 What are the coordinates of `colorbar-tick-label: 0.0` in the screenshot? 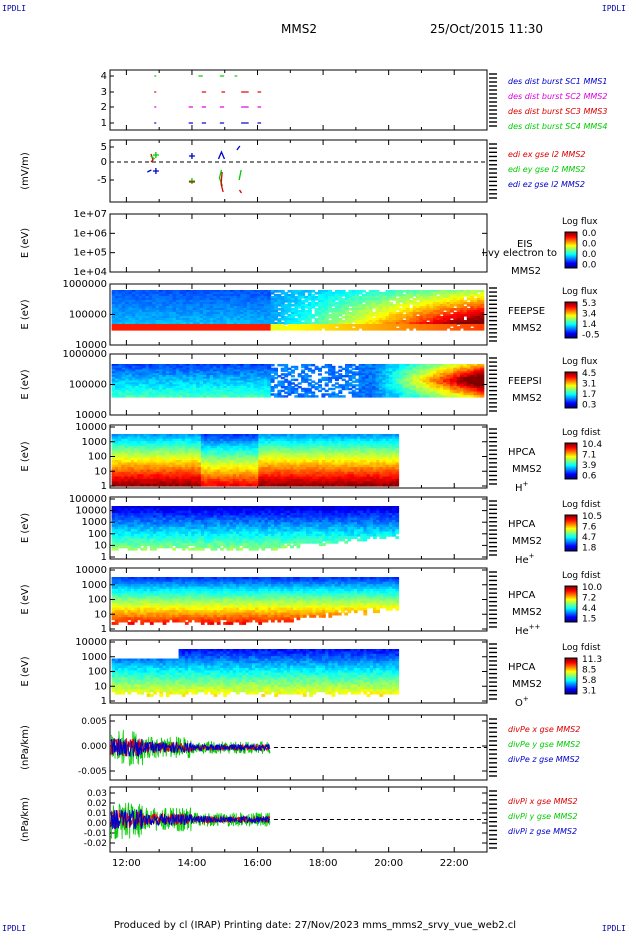 It's located at (589, 245).